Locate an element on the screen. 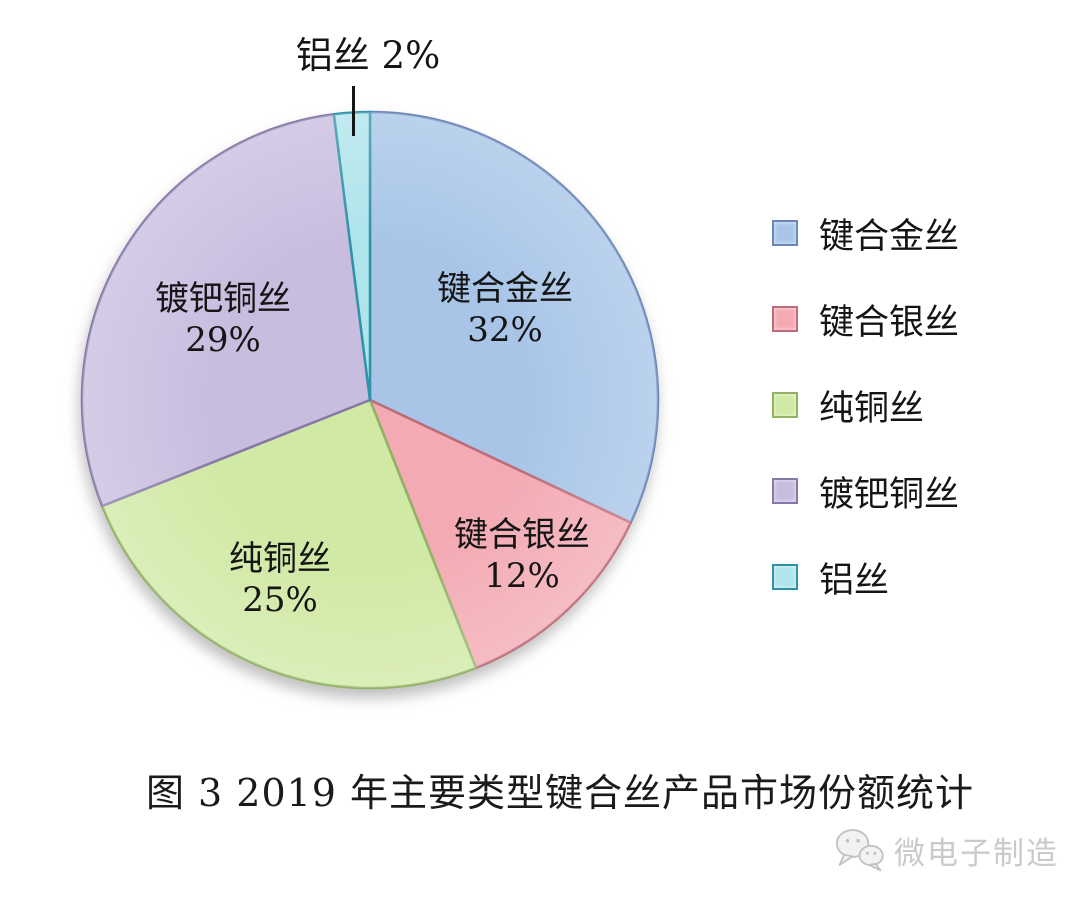 This screenshot has width=1080, height=897. slice-label-name: 键合银丝 is located at coordinates (522, 535).